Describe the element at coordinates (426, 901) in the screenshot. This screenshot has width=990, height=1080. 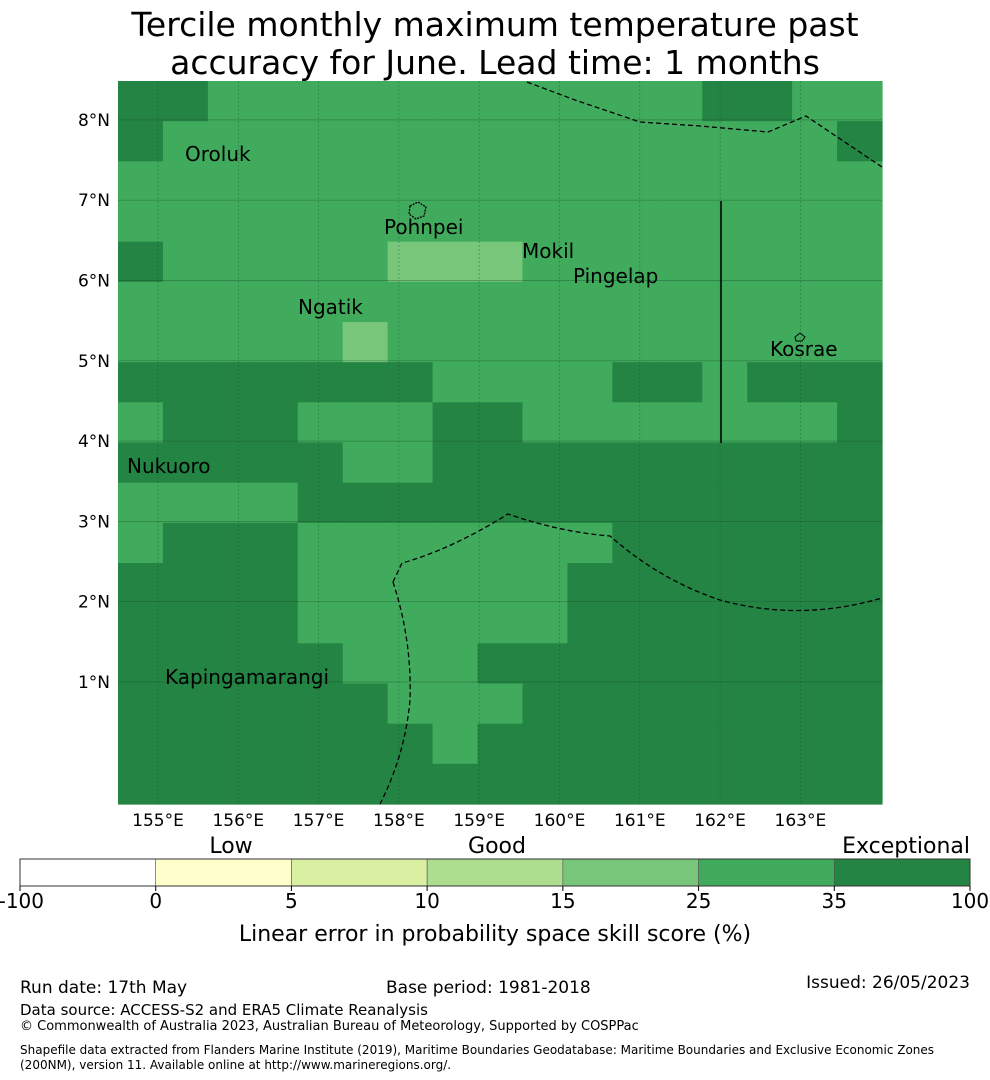
I see `colorbar-tick-label: 10` at that location.